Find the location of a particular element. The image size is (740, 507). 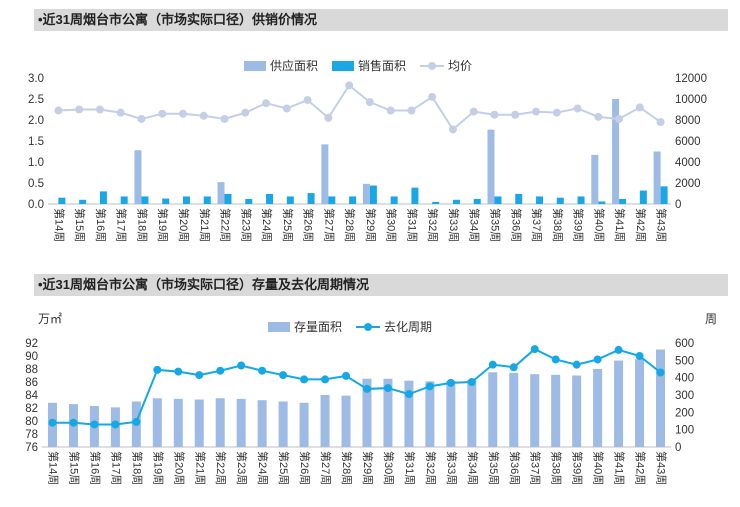

x-tick-label: 第32周 is located at coordinates (431, 468).